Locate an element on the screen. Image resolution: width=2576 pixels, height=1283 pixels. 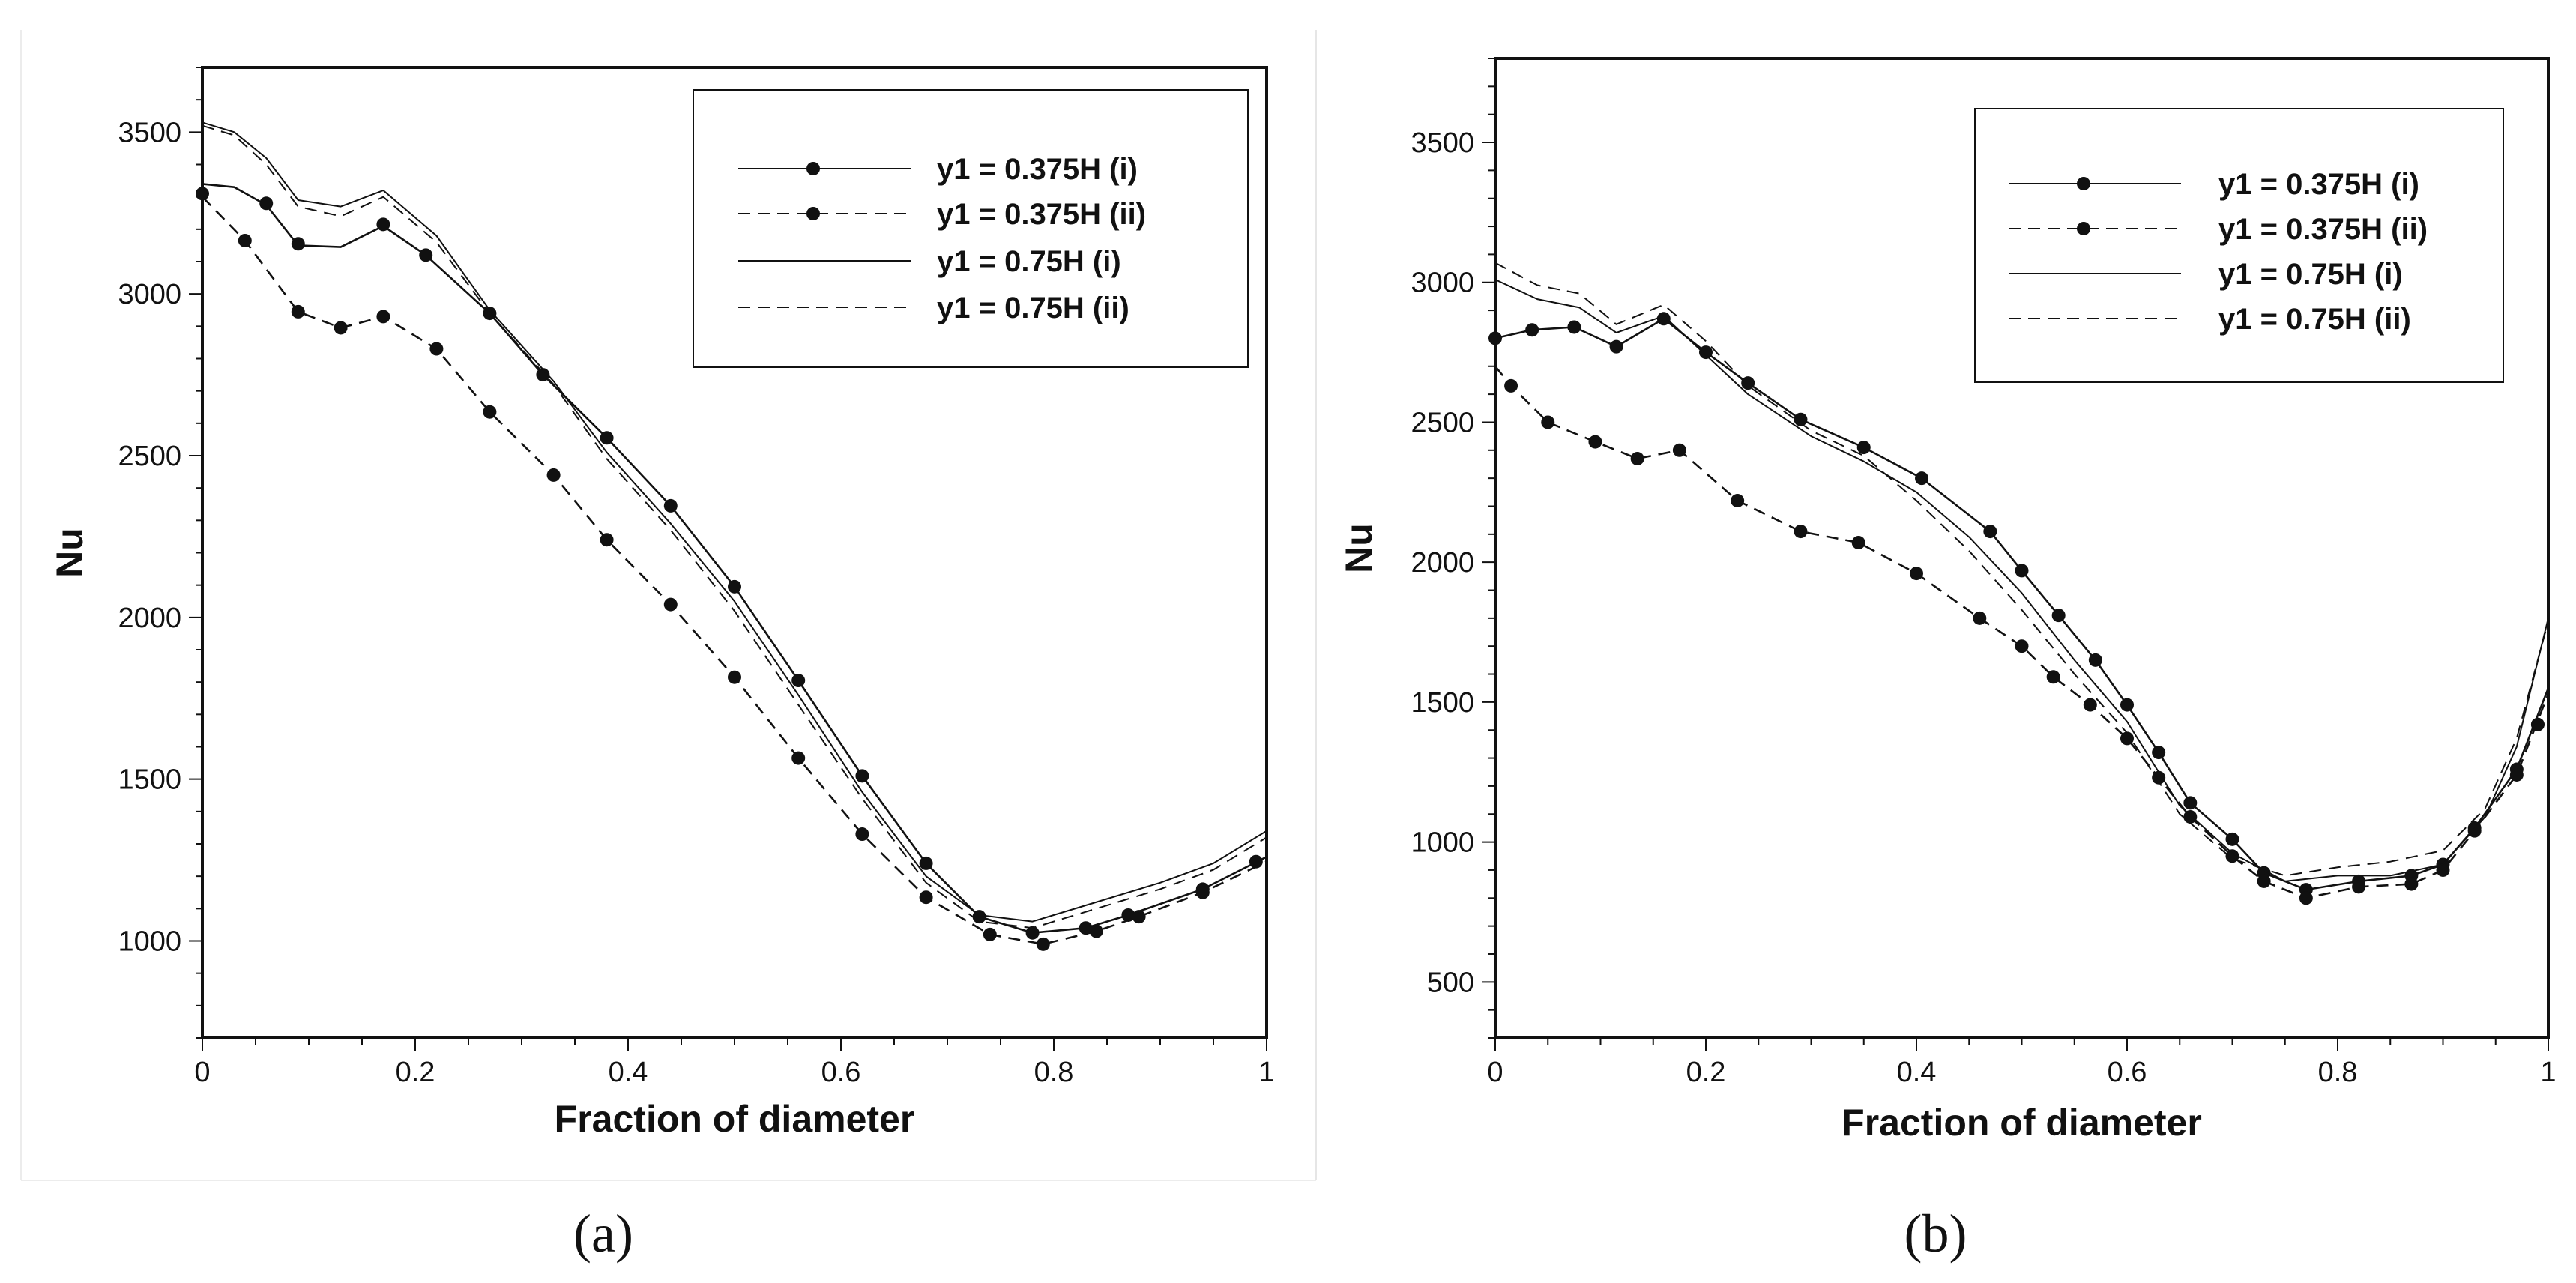
legend-label-3: y1 = 0.75H (i) is located at coordinates (2311, 274).